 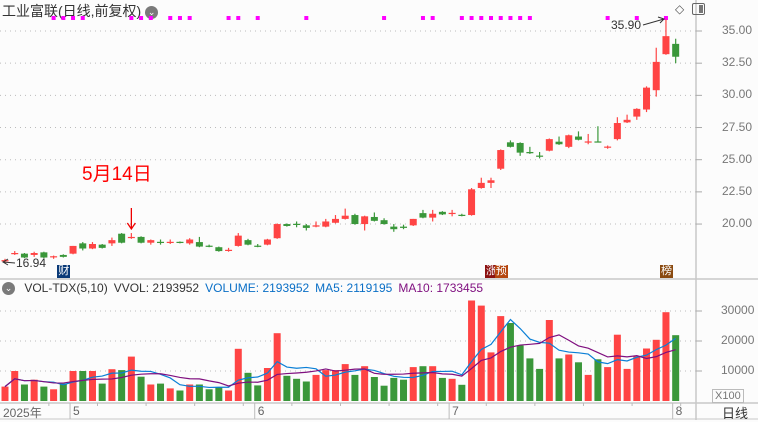 What do you see at coordinates (626, 25) in the screenshot?
I see `high-price-label: 35.90` at bounding box center [626, 25].